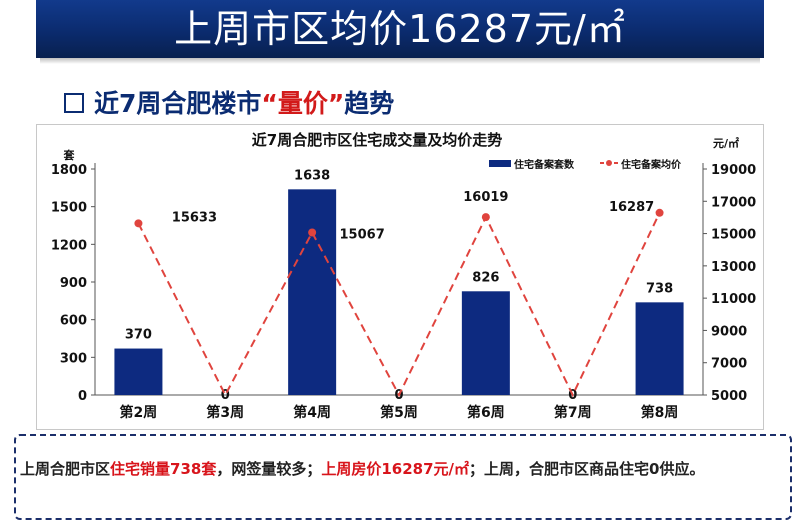  I want to click on y-right-tick-label: 13000, so click(733, 267).